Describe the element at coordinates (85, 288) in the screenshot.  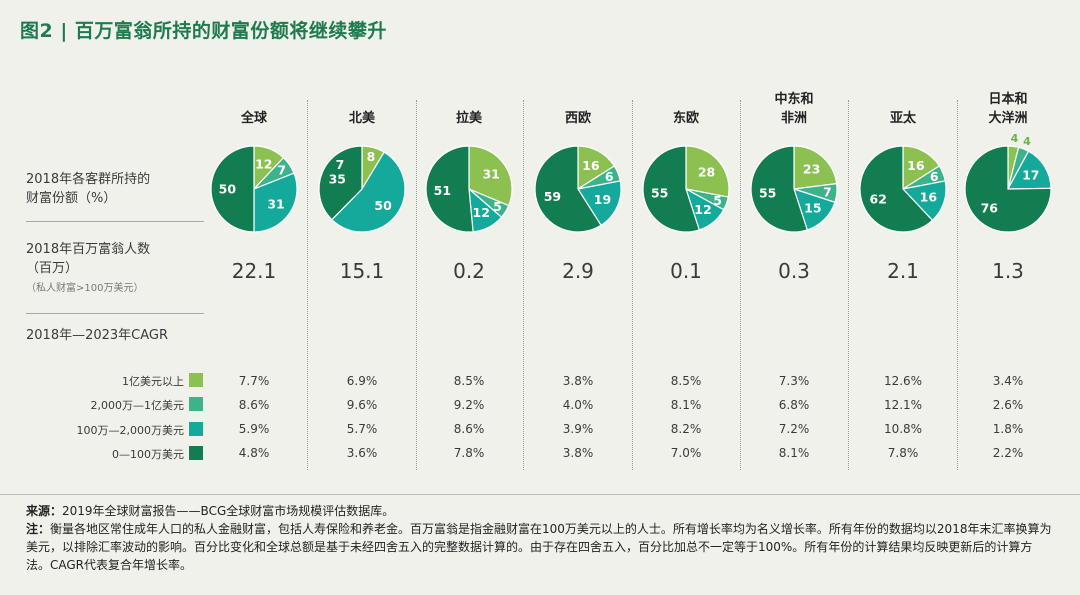
I see `millionaires-row-note: （私人财富>100万美元）` at that location.